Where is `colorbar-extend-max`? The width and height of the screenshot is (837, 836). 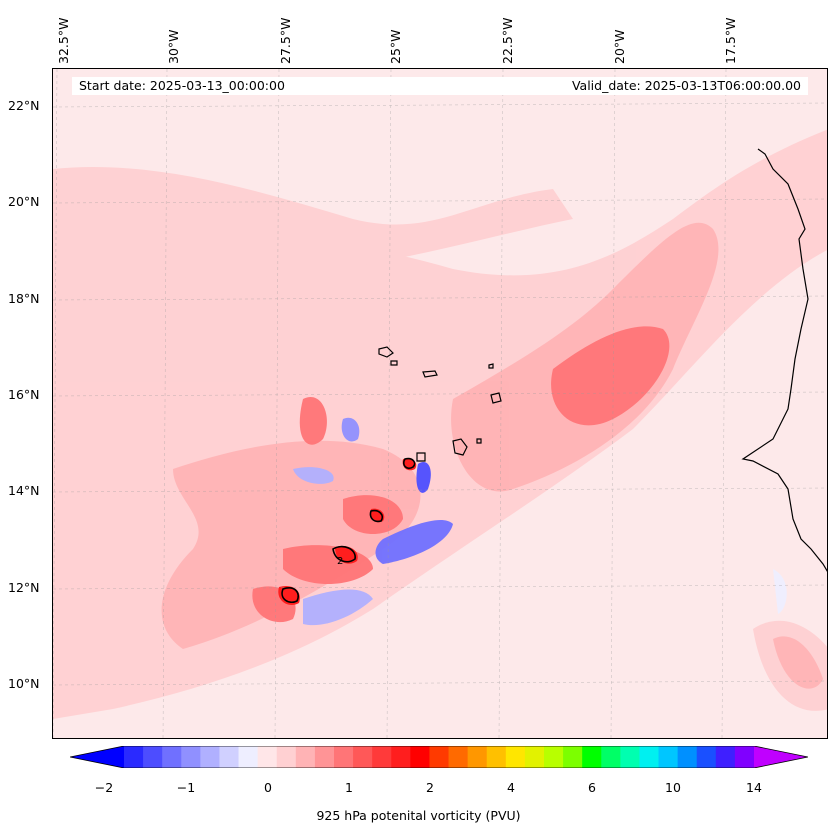
colorbar-extend-max is located at coordinates (781, 757).